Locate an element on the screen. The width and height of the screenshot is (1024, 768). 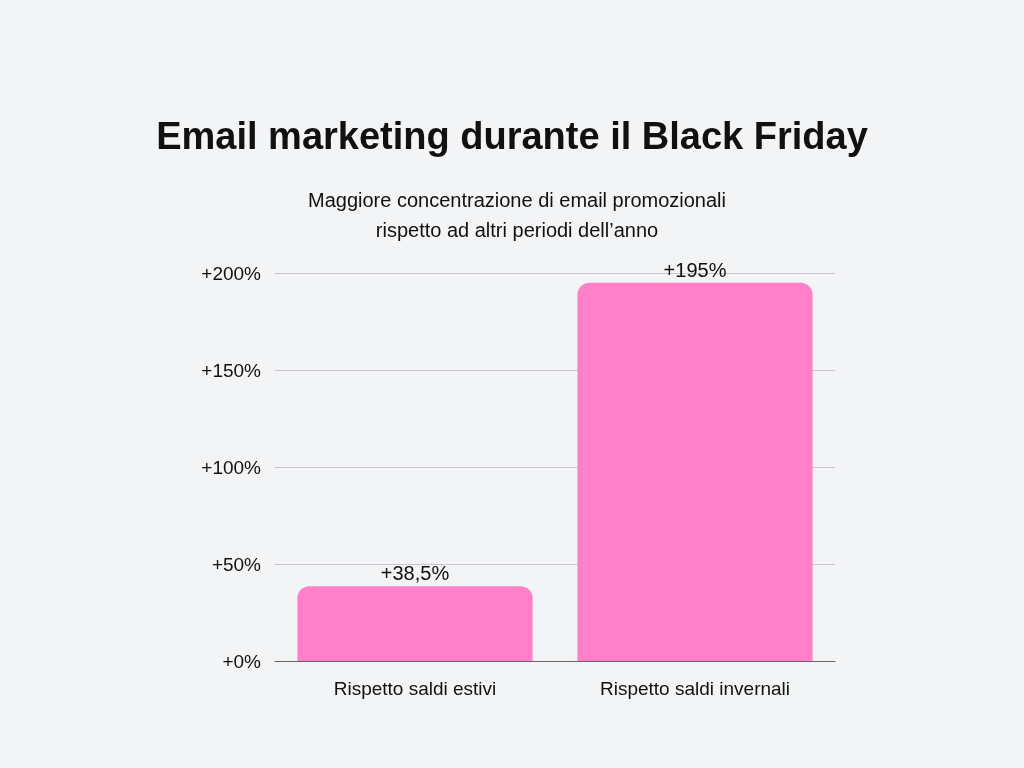
y-tick-label: +200% is located at coordinates (231, 273).